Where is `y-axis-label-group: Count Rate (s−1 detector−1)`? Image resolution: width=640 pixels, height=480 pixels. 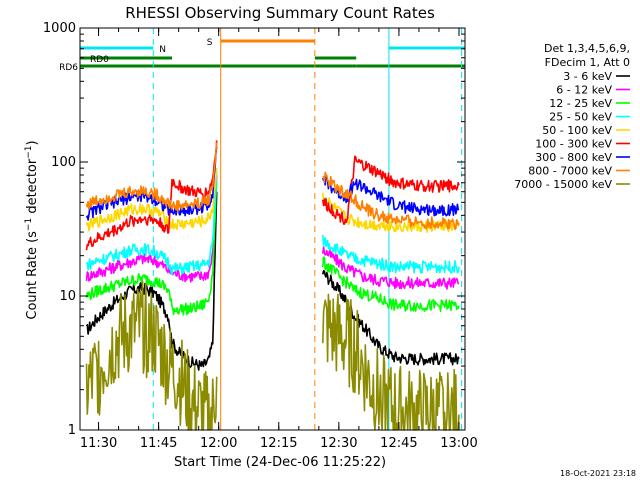 y-axis-label-group: Count Rate (s−1 detector−1) is located at coordinates (32, 229).